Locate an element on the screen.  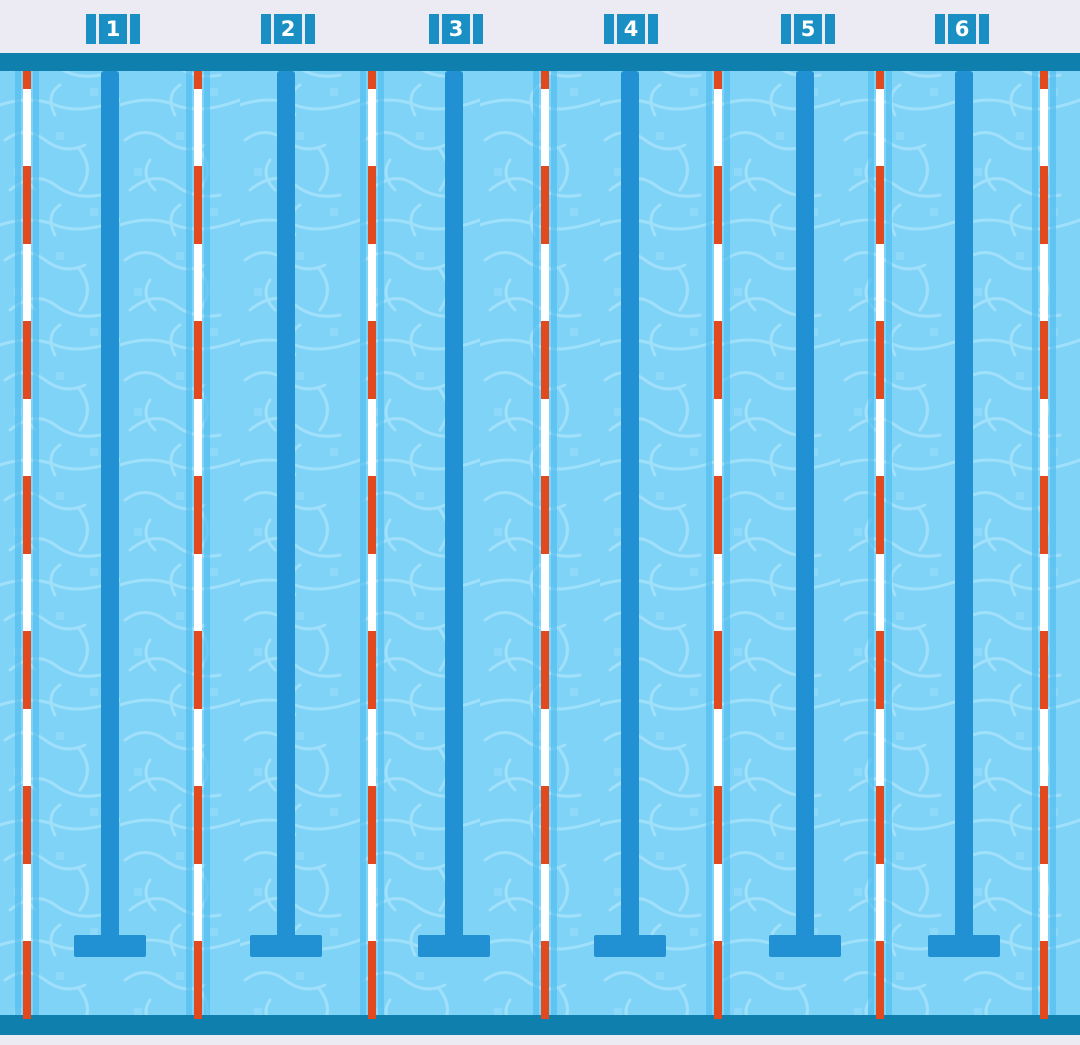
lane-number-2: 2 is located at coordinates (288, 29).